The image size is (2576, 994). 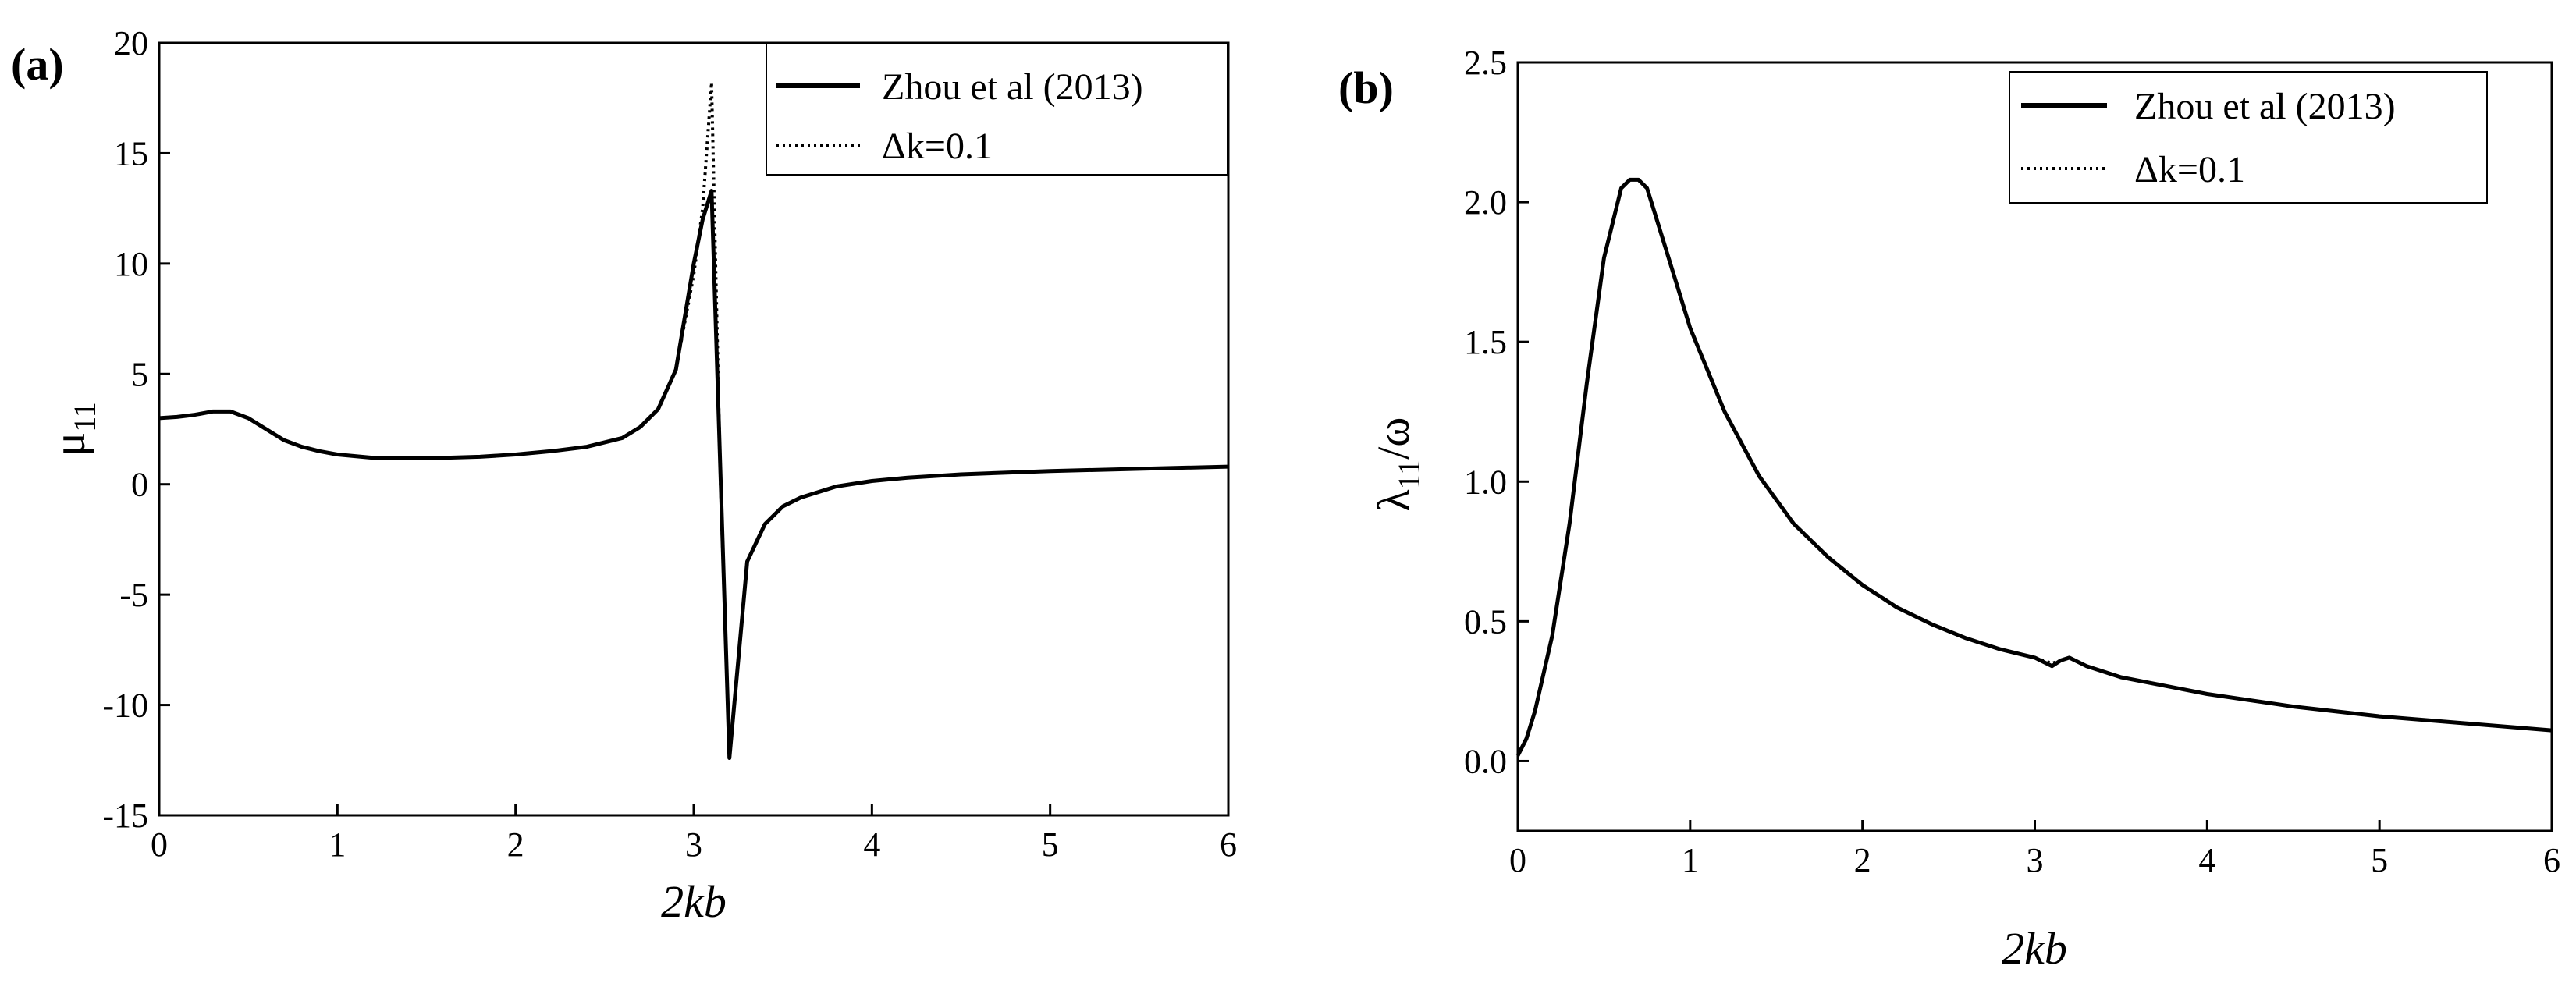 I want to click on panel-a-x-axis-title: 2kb, so click(x=694, y=901).